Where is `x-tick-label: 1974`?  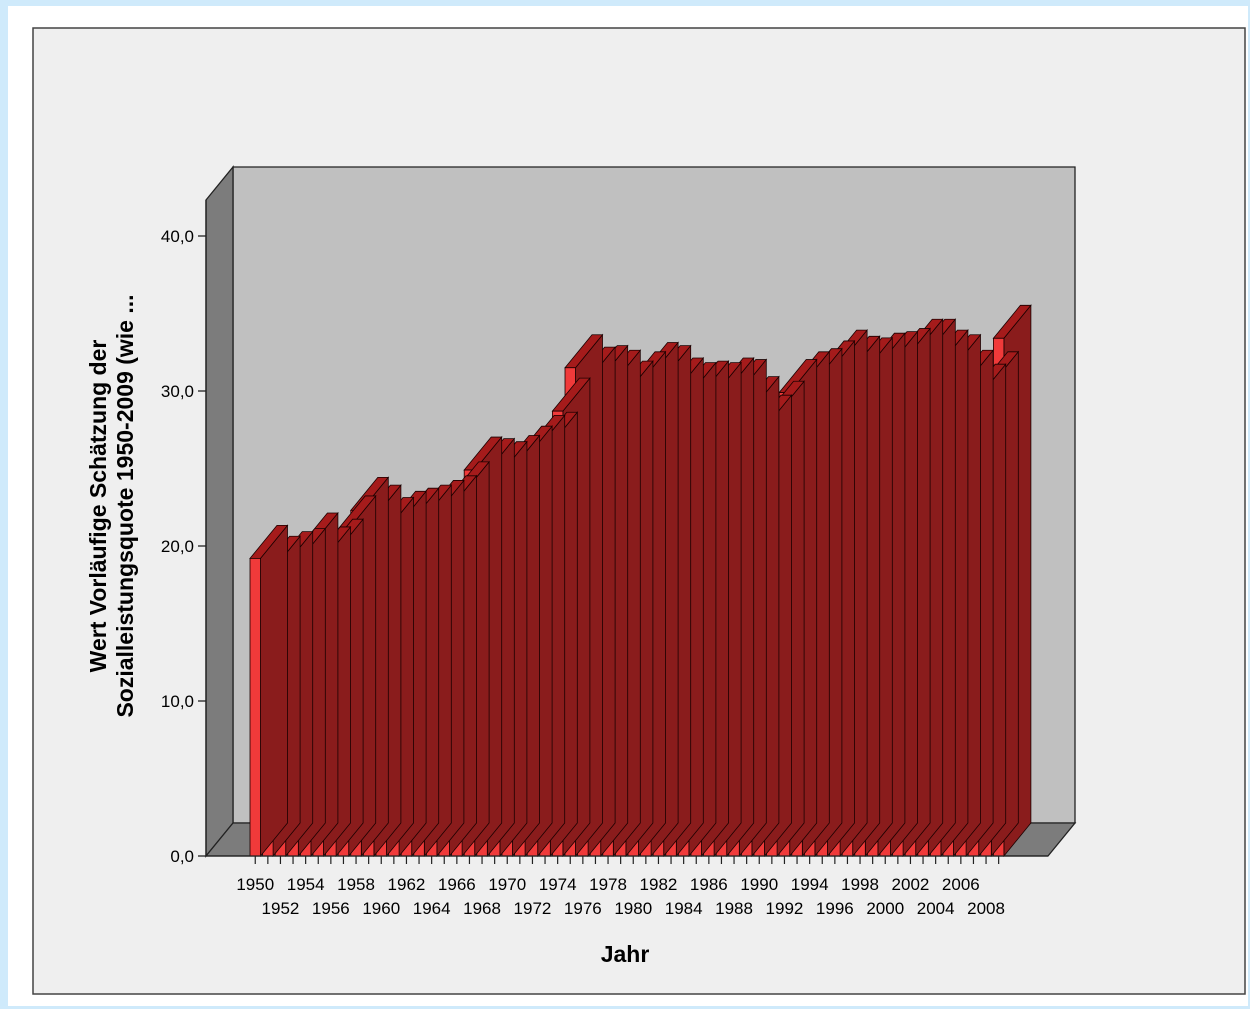 x-tick-label: 1974 is located at coordinates (558, 884).